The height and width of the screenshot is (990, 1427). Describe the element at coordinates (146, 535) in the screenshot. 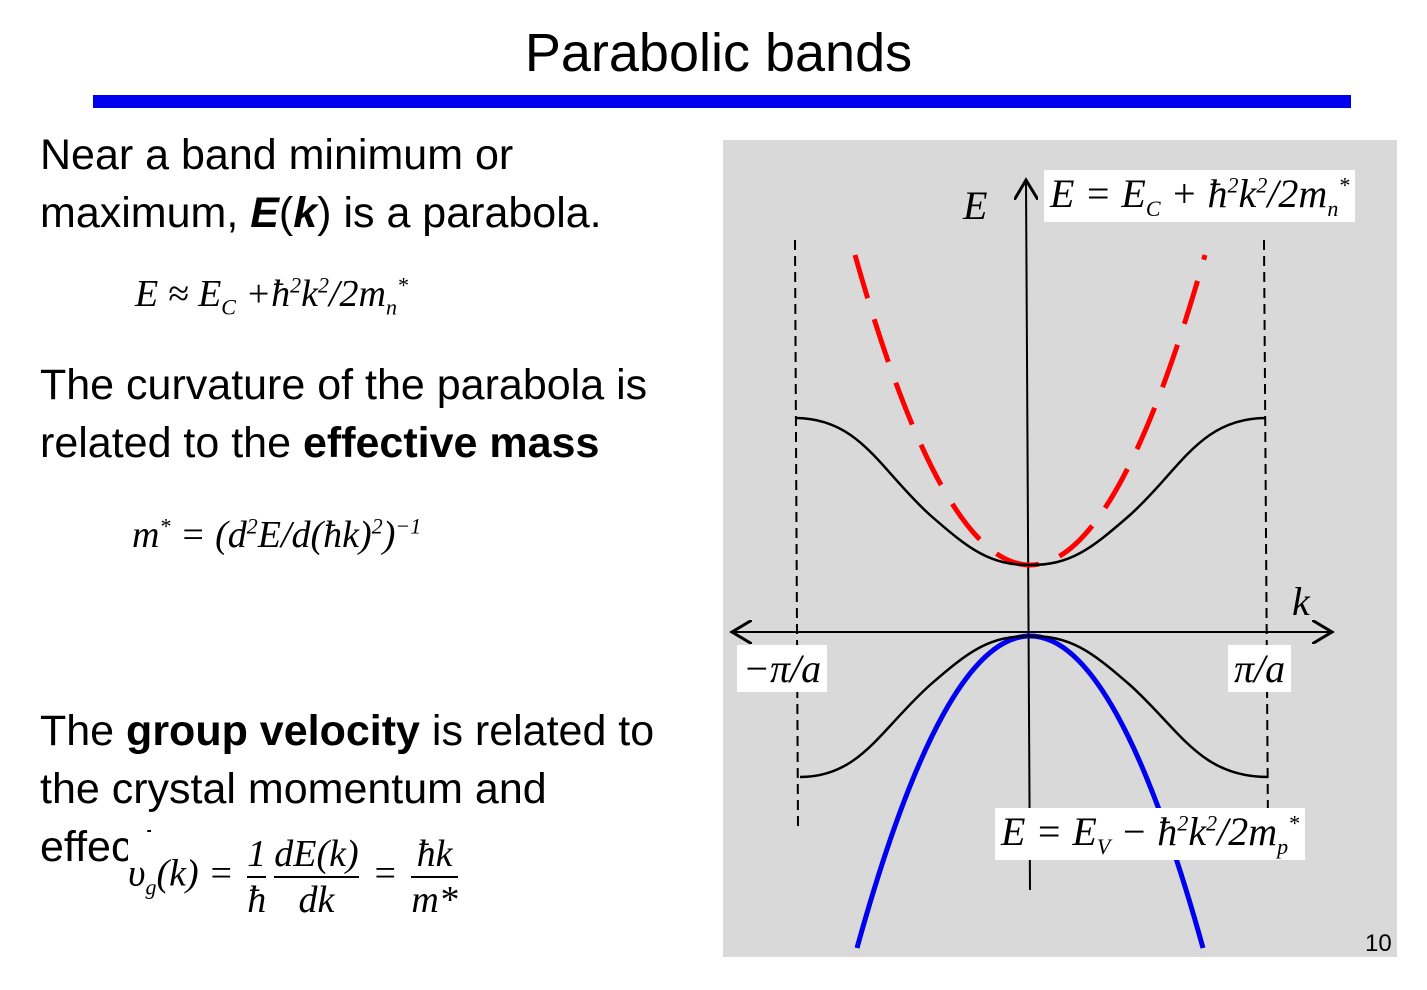

I see `eq-part: m` at that location.